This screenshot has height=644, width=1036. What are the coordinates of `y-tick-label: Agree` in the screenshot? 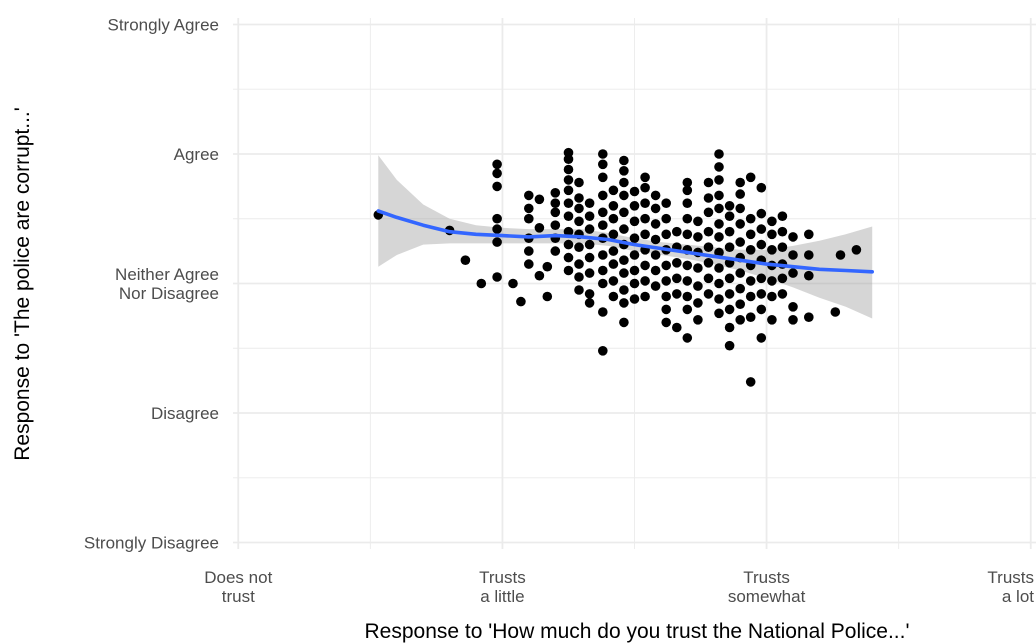 It's located at (196, 154).